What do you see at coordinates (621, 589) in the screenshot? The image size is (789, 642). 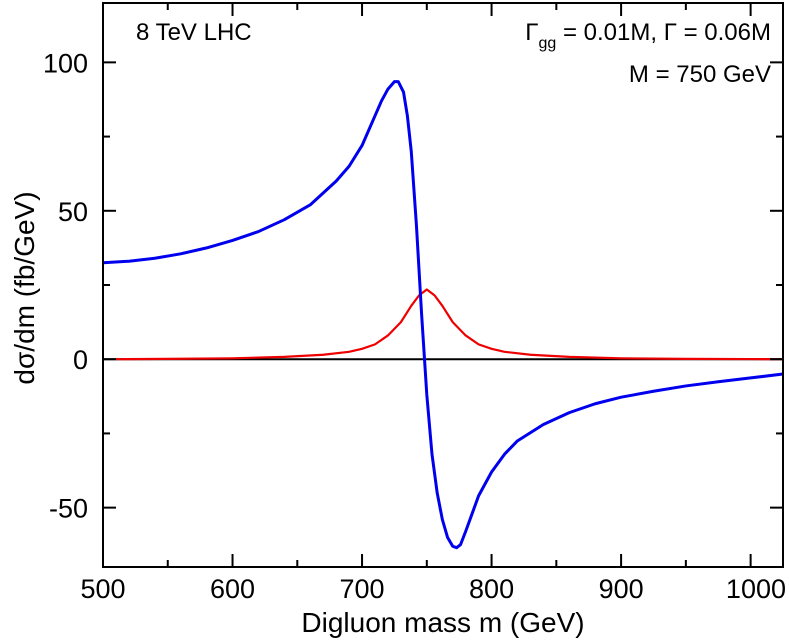 I see `x-tick-label: 900` at bounding box center [621, 589].